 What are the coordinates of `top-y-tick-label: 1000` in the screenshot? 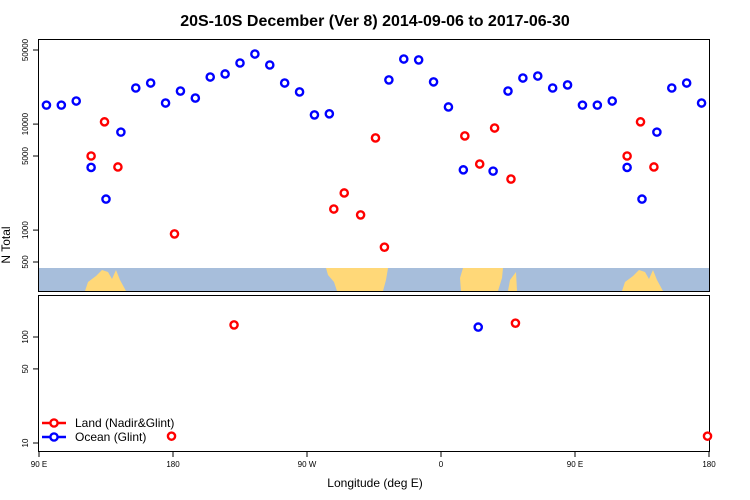 It's located at (25, 230).